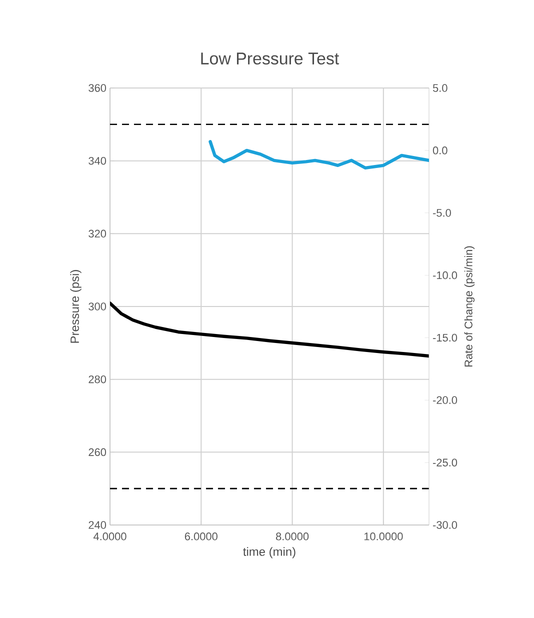  Describe the element at coordinates (445, 525) in the screenshot. I see `y2-tick-label: -30.0` at that location.